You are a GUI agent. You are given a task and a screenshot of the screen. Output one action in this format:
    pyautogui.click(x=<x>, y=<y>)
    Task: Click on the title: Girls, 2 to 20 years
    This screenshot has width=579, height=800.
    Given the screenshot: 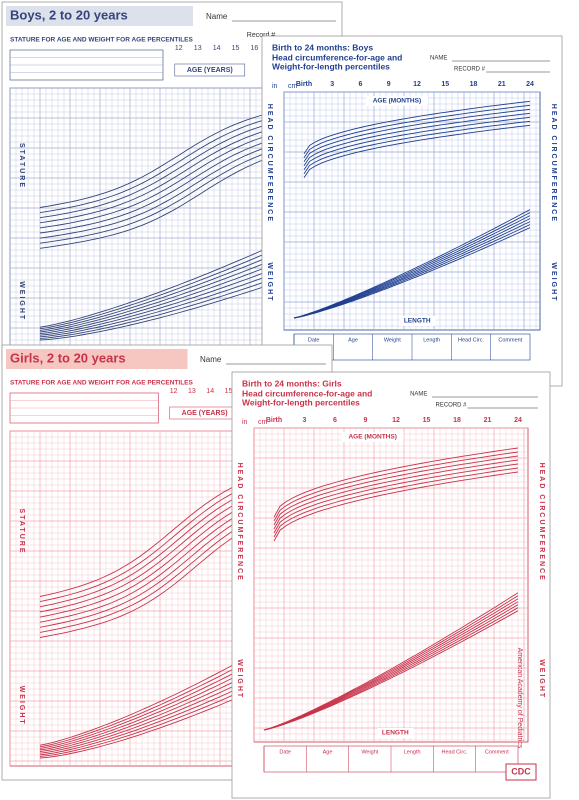 What is the action you would take?
    pyautogui.click(x=68, y=357)
    